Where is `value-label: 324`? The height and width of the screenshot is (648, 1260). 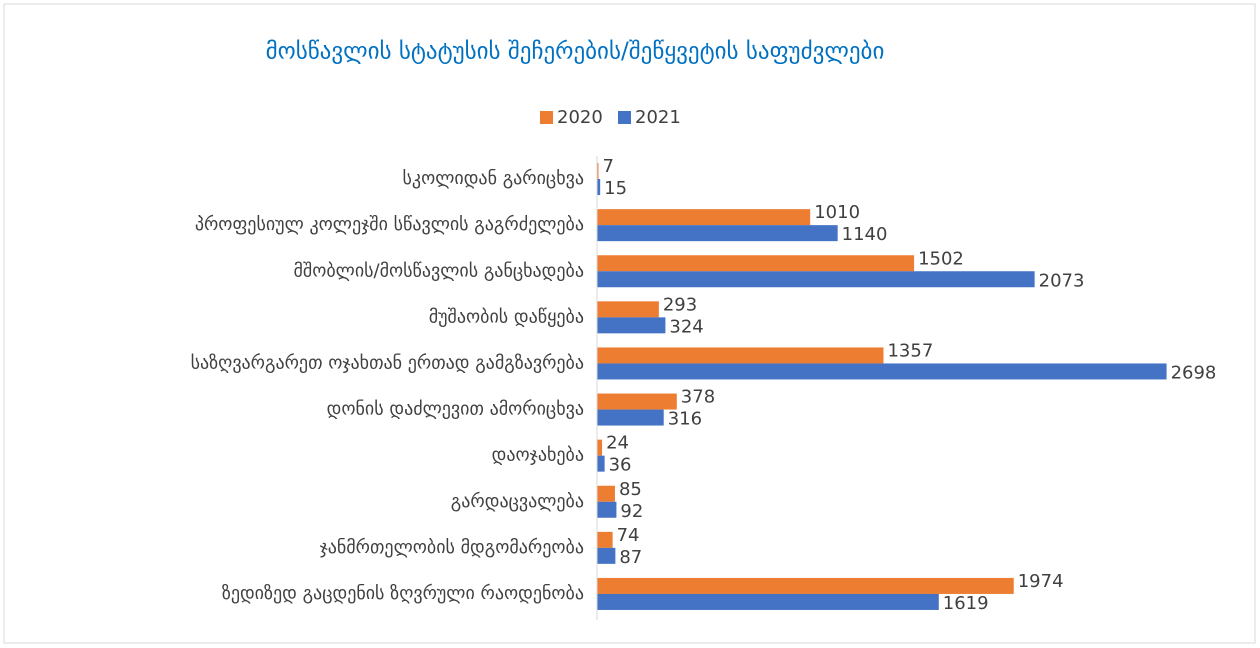 value-label: 324 is located at coordinates (686, 326).